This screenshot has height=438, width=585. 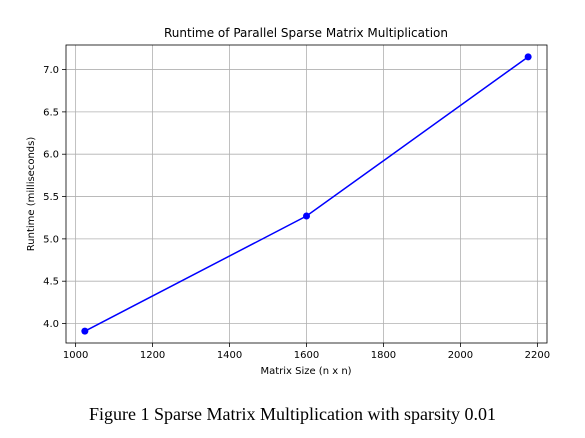 I want to click on x-tick-label: 2000, so click(x=460, y=355).